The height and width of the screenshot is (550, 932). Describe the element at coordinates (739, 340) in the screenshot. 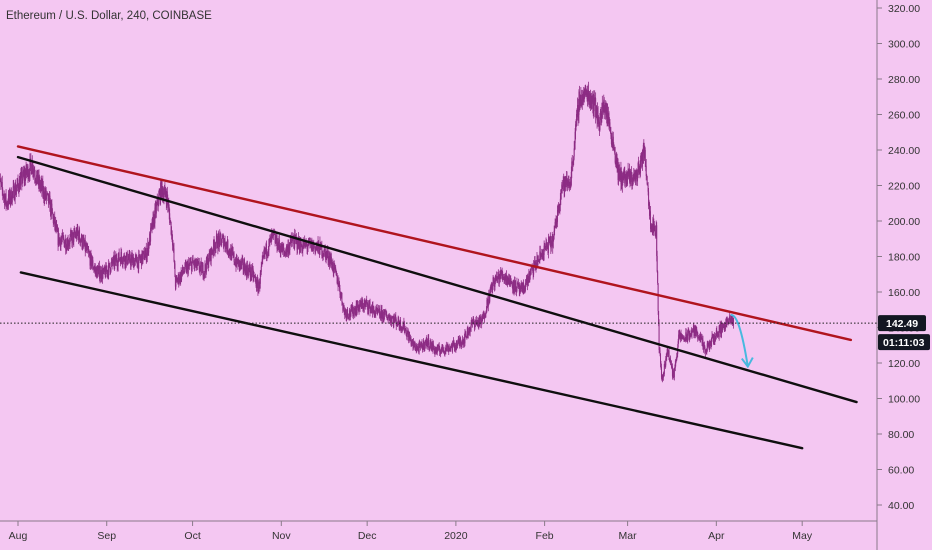

I see `projection-path` at that location.